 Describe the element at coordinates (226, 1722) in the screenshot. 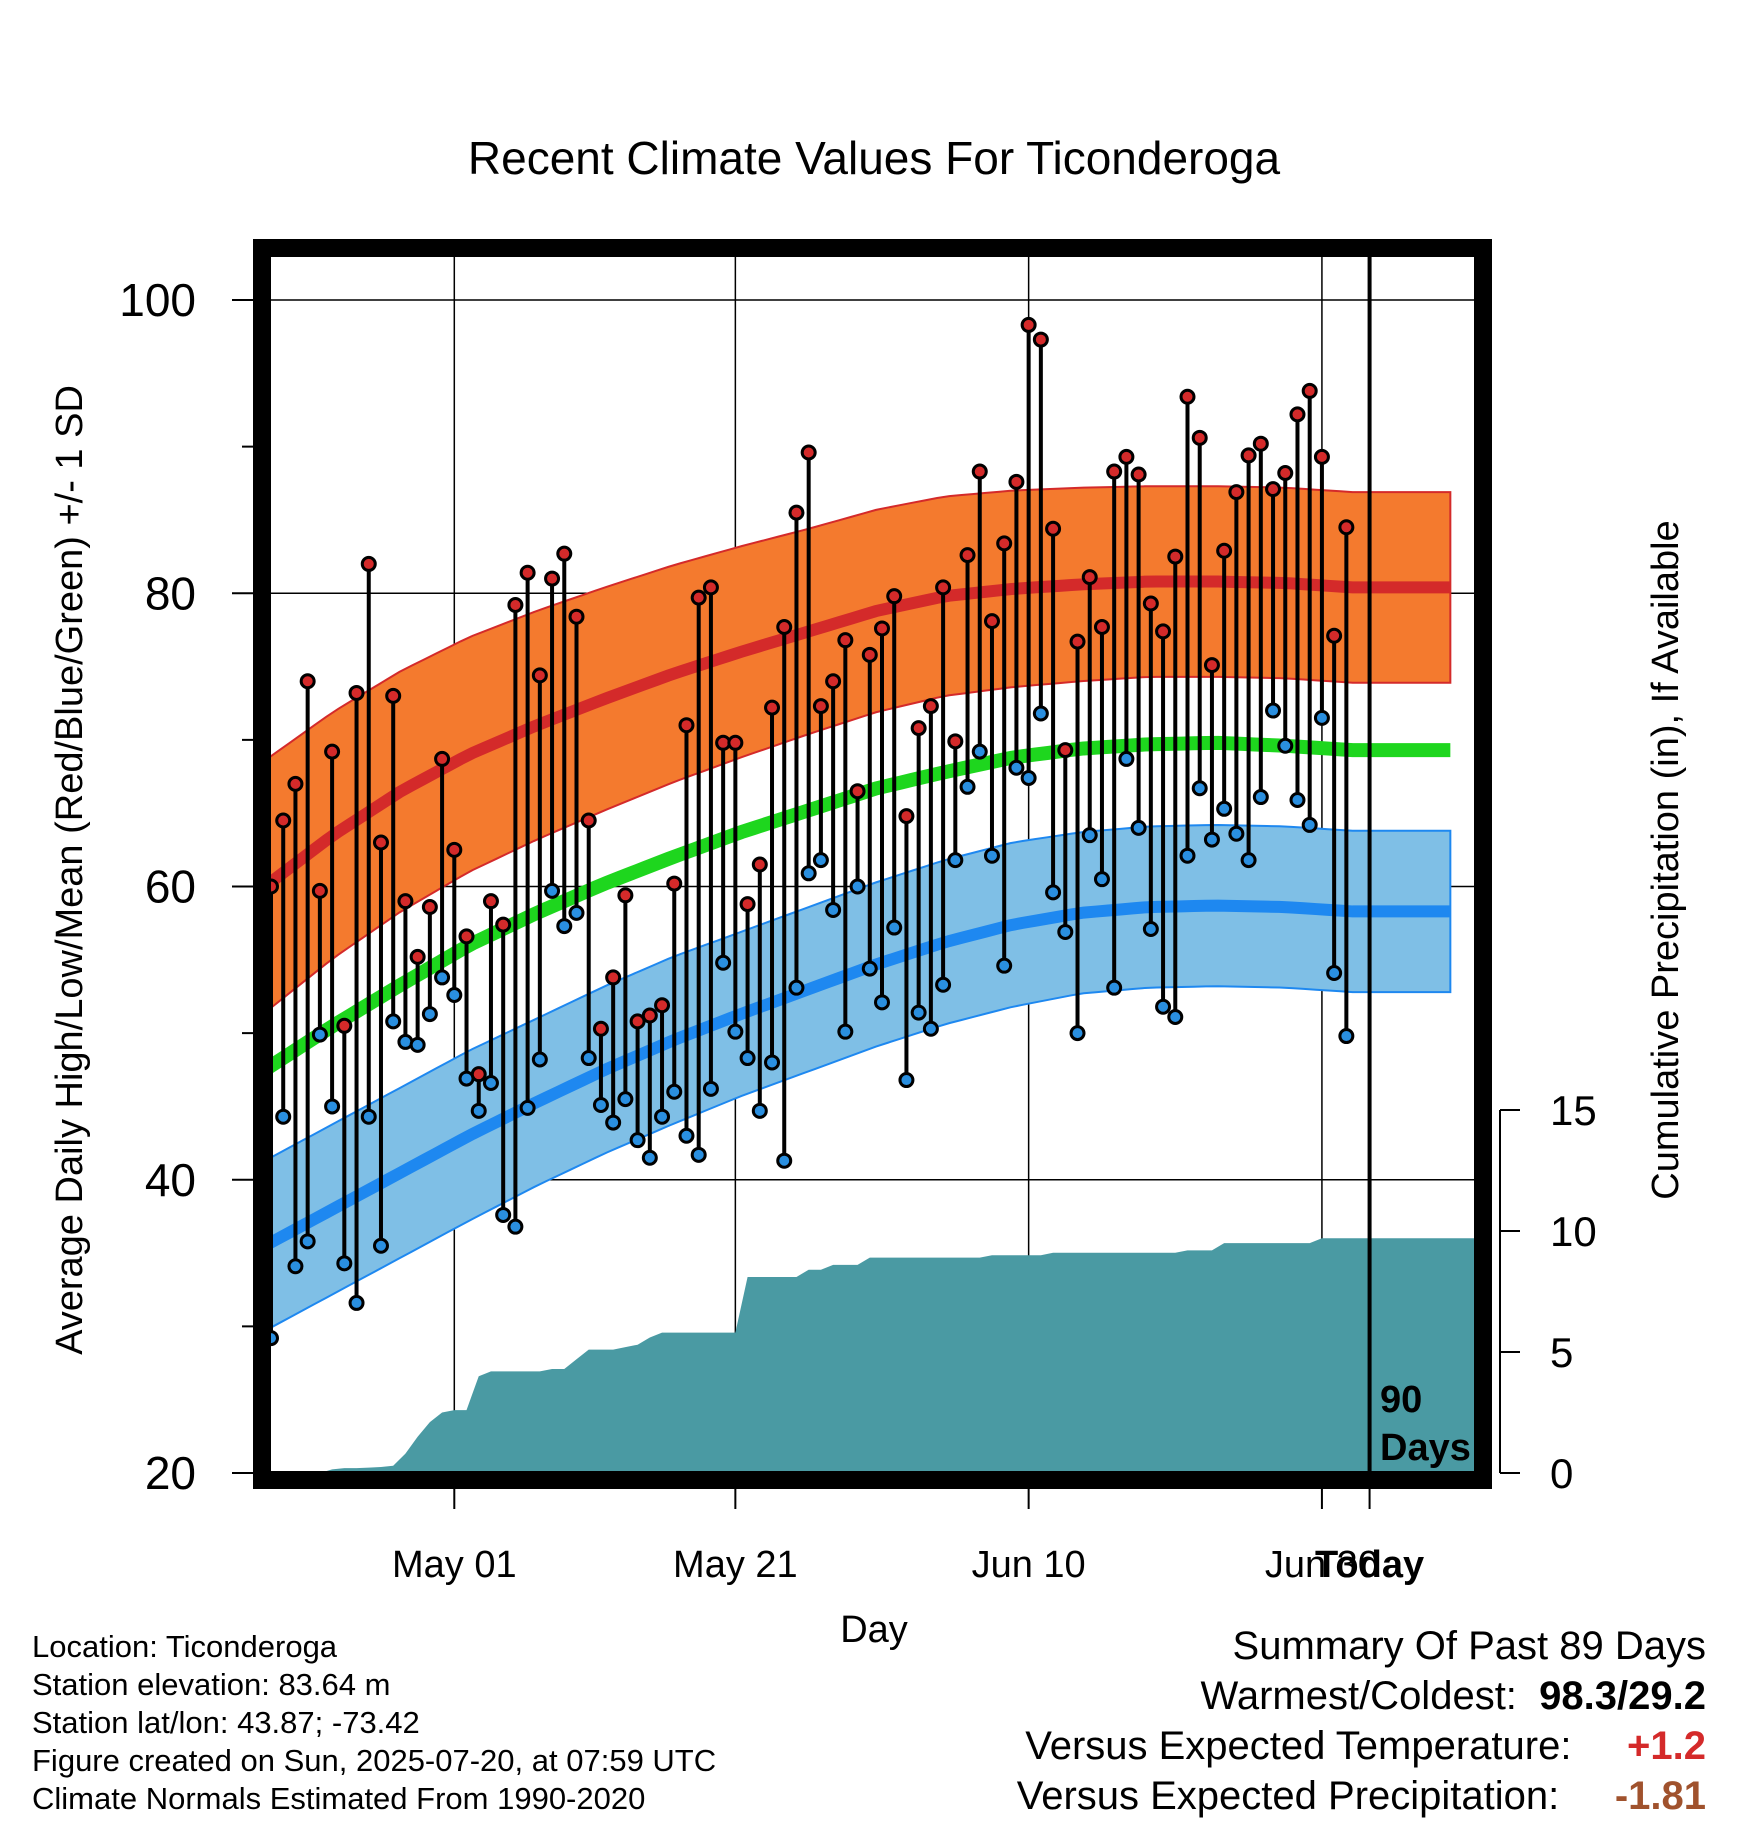

I see `latlon-text: Station lat/lon: 43.87; -73.42` at that location.